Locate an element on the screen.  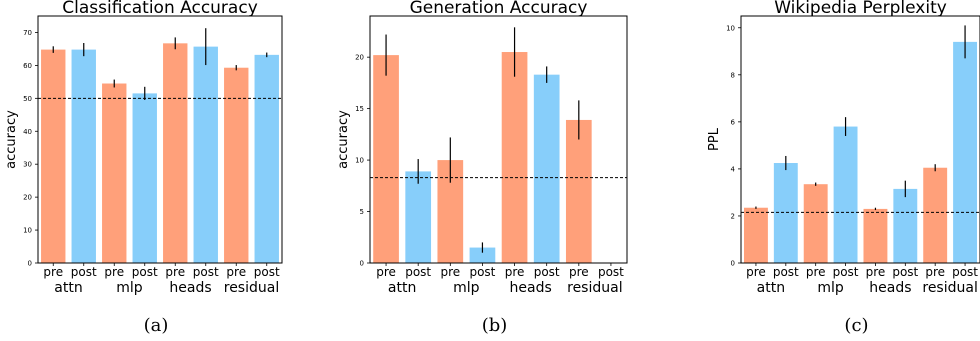
y-tick-label: 50 is located at coordinates (27, 99).